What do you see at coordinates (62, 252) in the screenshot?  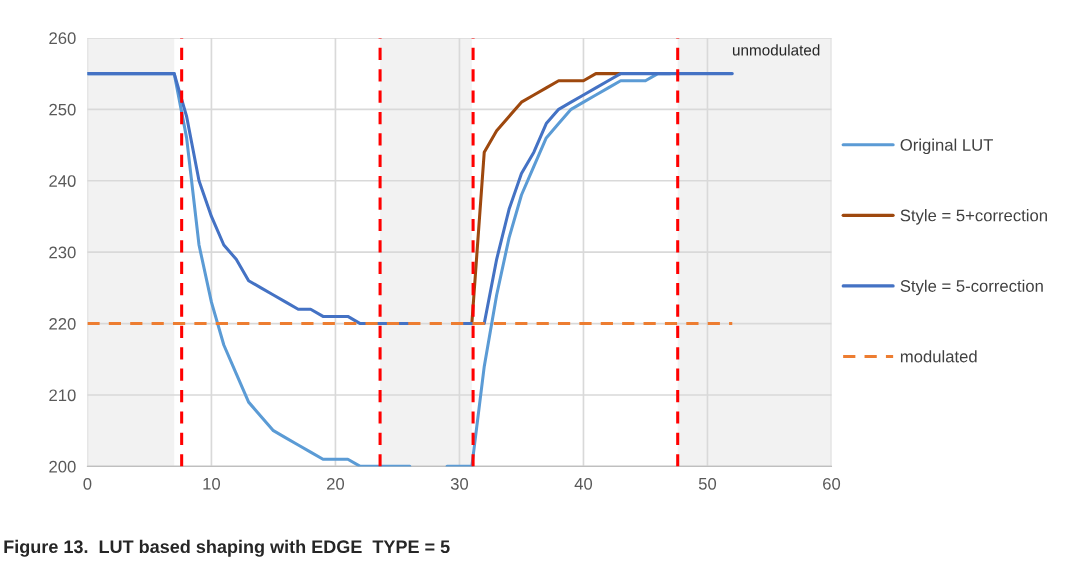 I see `y-tick-label: 230` at bounding box center [62, 252].